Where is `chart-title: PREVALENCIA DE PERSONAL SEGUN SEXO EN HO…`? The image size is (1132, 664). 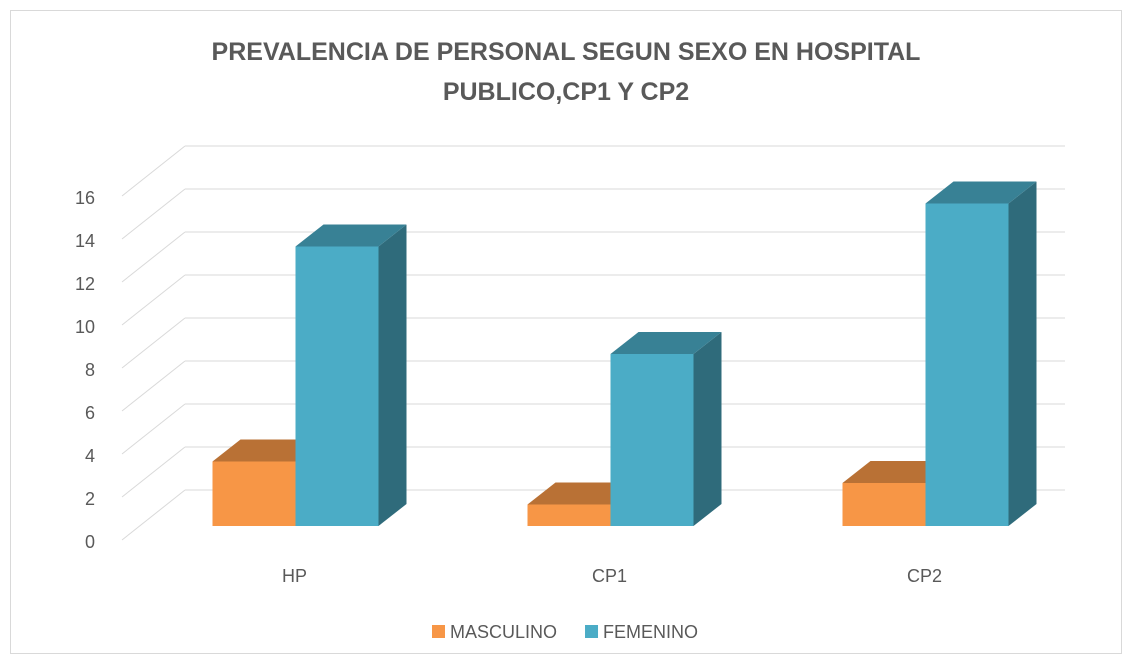 chart-title: PREVALENCIA DE PERSONAL SEGUN SEXO EN HO… is located at coordinates (566, 72).